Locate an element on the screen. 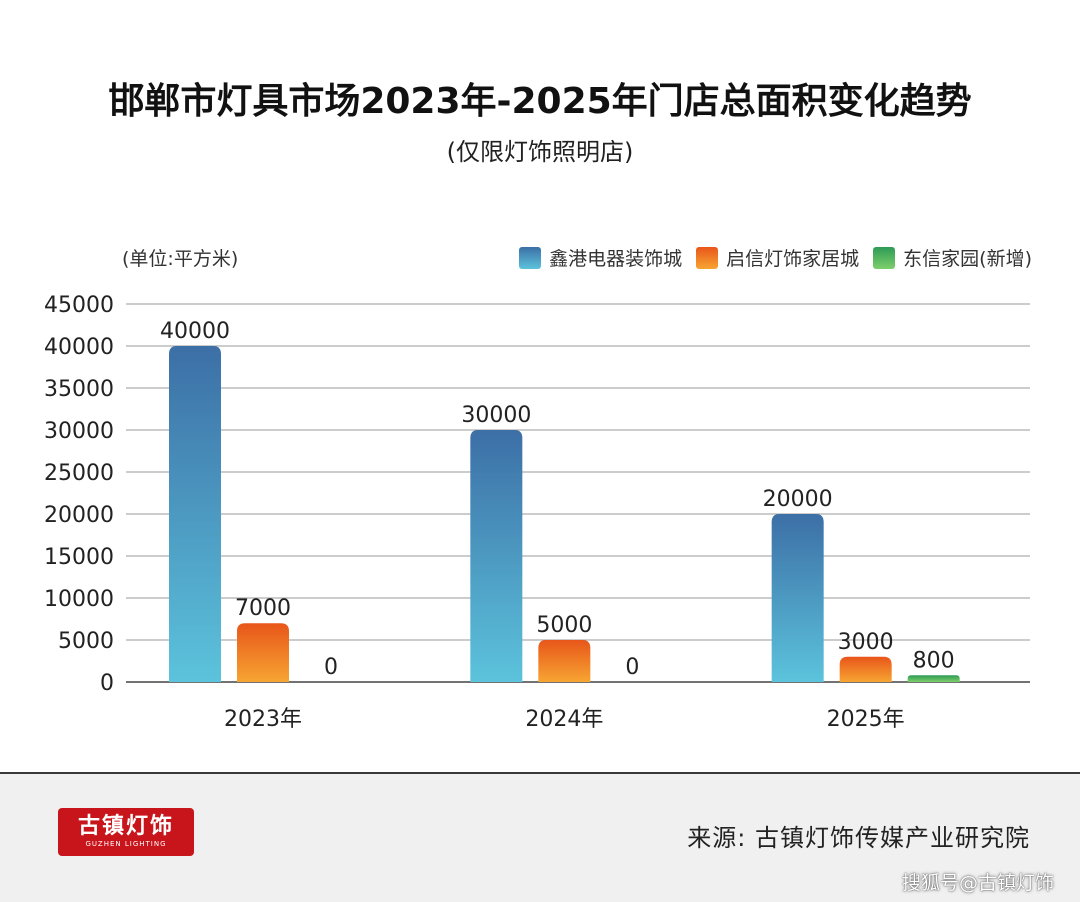 This screenshot has width=1080, height=902. y-tick-label: 45000 is located at coordinates (79, 305).